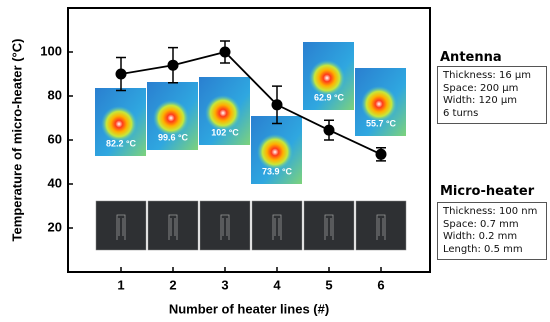 The image size is (550, 322). I want to click on x-axis-label: Number of heater lines (#), so click(249, 308).